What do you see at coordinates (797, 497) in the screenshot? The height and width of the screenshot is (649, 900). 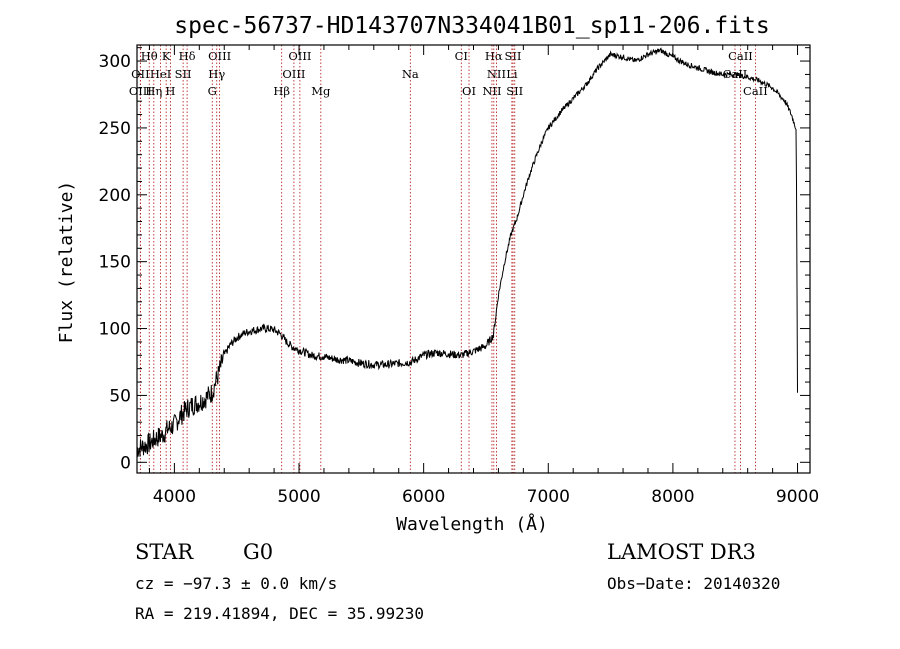 I see `x-tick-label: 9000` at bounding box center [797, 497].